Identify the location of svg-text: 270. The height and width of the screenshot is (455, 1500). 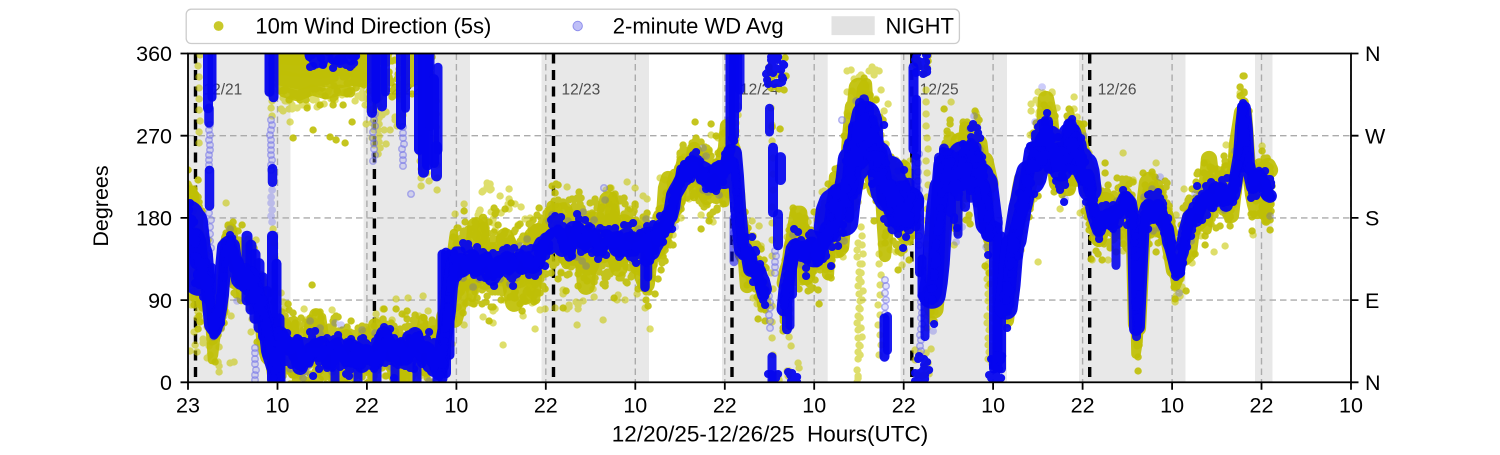
(154, 136).